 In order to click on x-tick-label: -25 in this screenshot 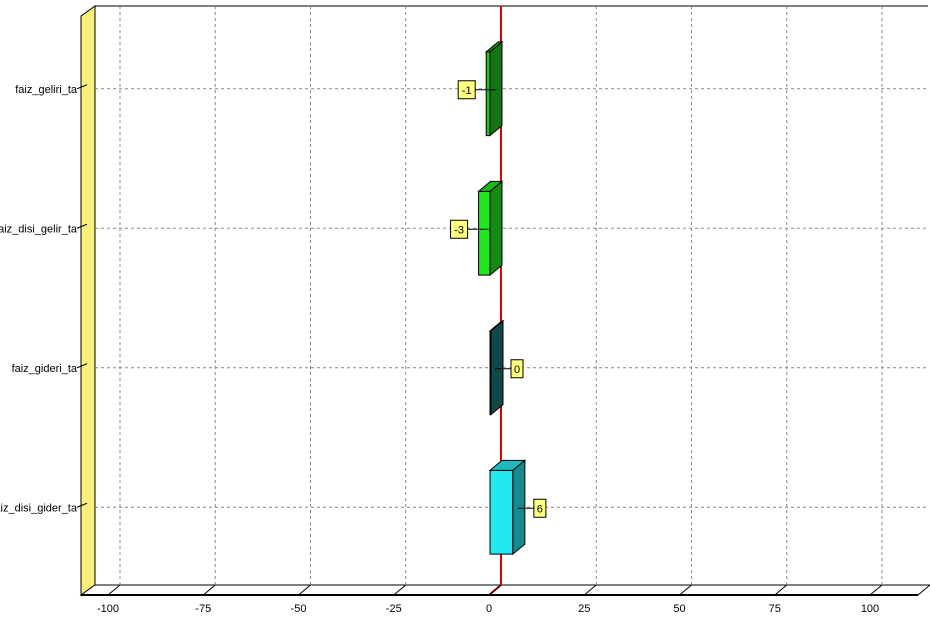, I will do `click(394, 609)`.